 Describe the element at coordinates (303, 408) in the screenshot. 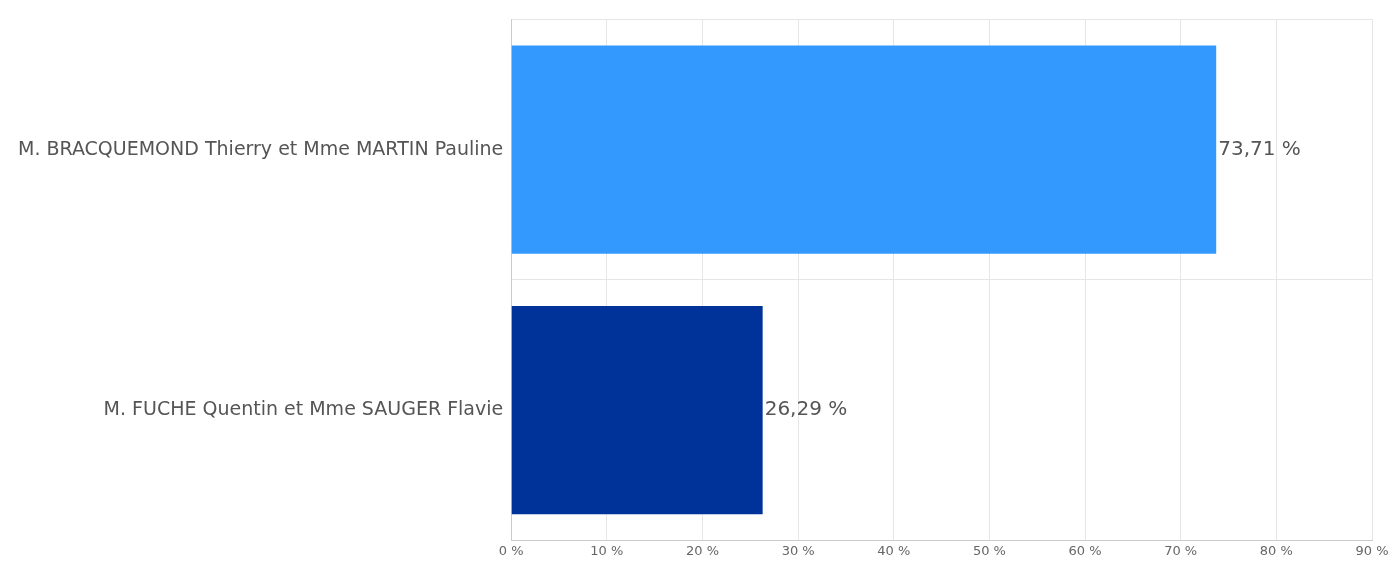

I see `y-tick-label: M. FUCHE Quentin et Mme SAUGER Flavie` at that location.